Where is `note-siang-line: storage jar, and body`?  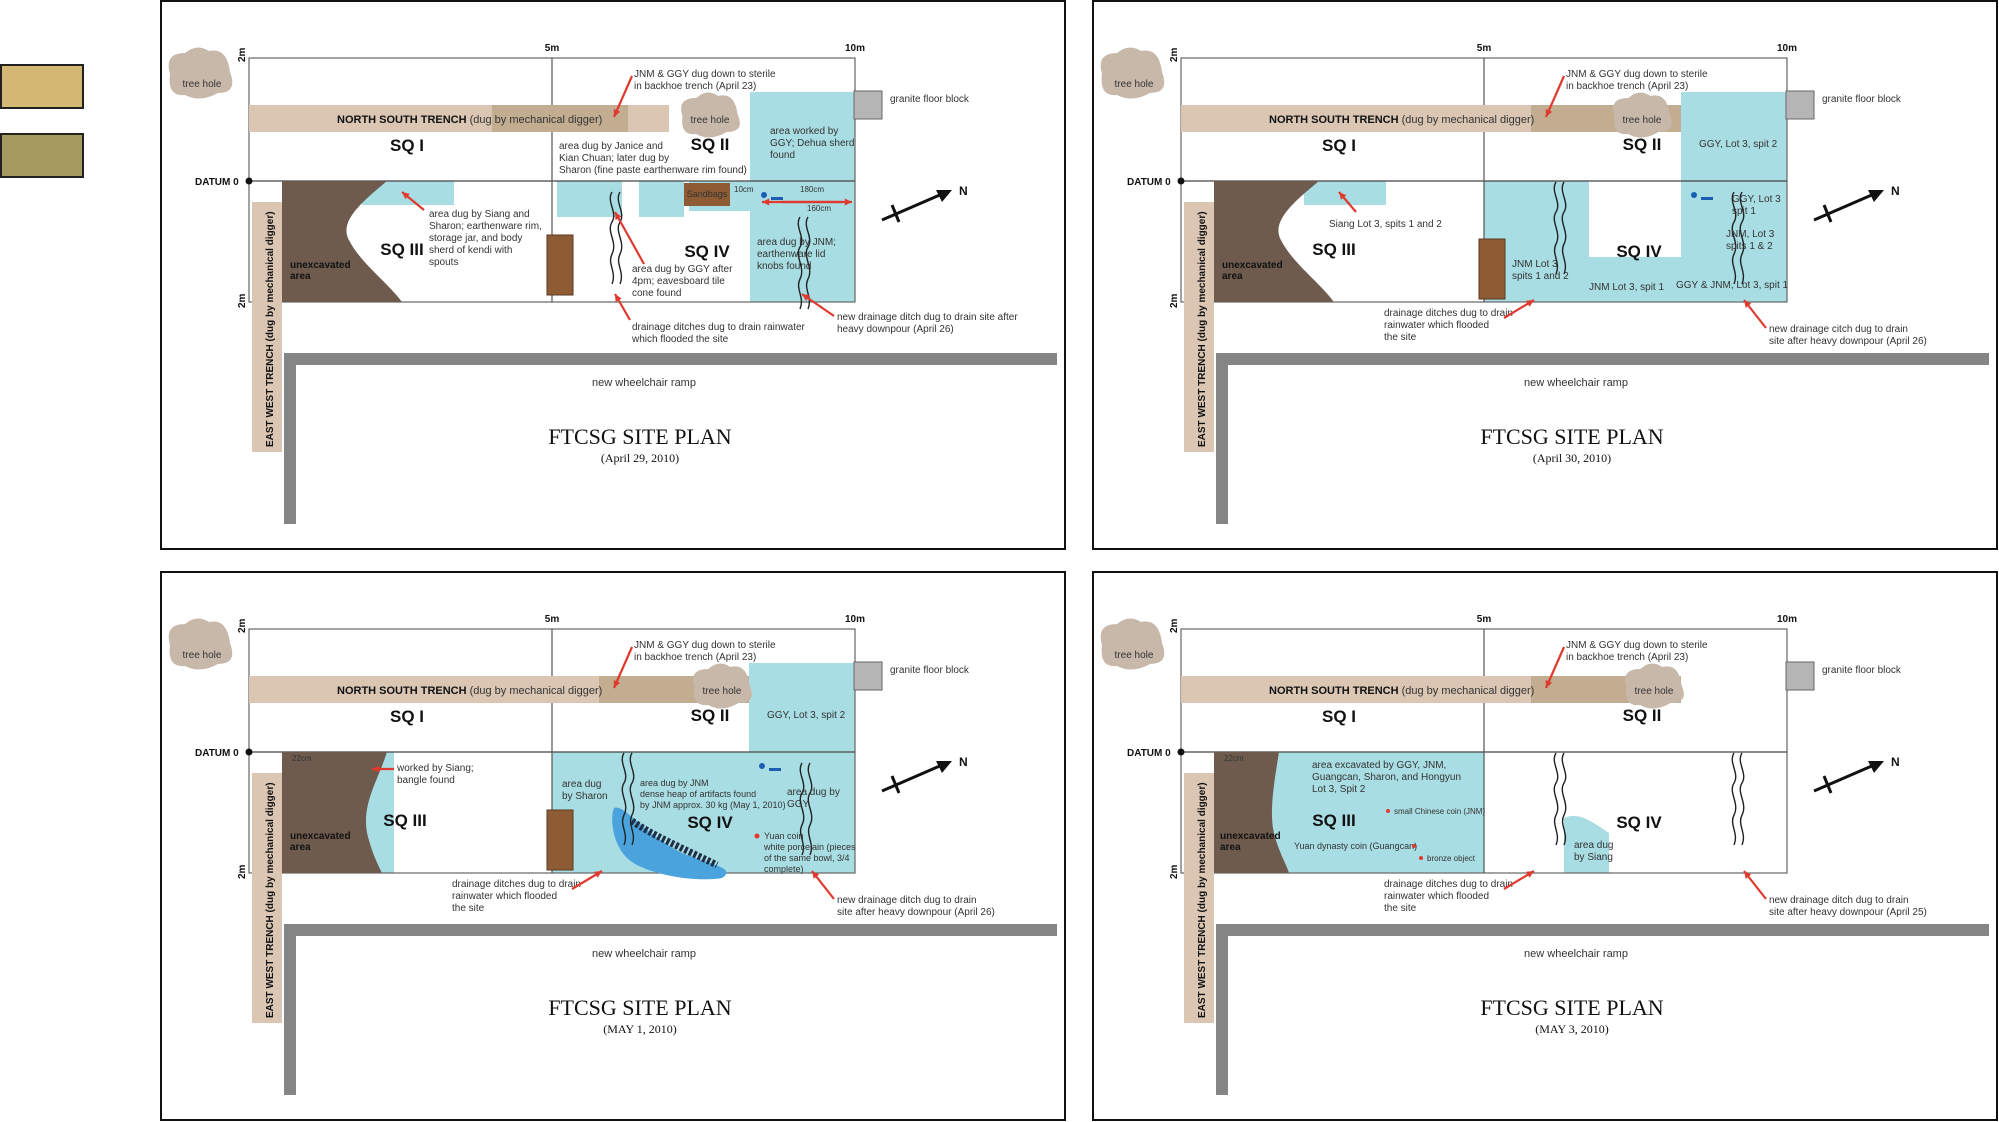
note-siang-line: storage jar, and body is located at coordinates (475, 238).